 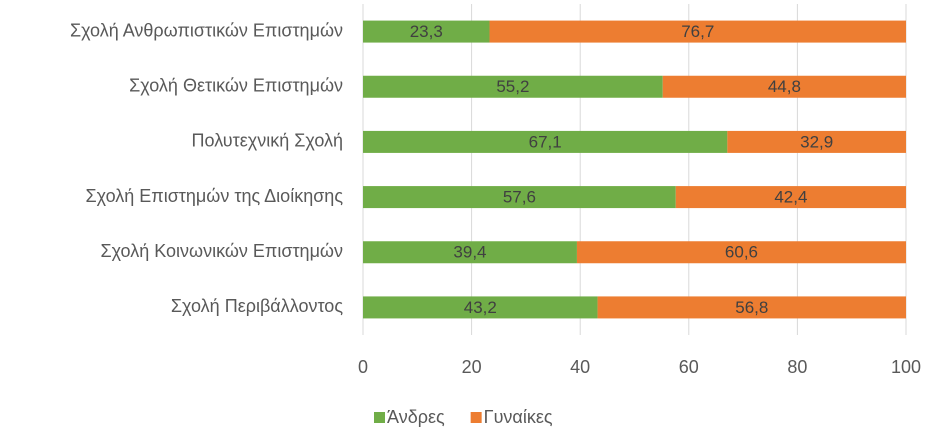 I want to click on y-tick-label: Πολυτεχνική Σχολή, so click(x=267, y=141).